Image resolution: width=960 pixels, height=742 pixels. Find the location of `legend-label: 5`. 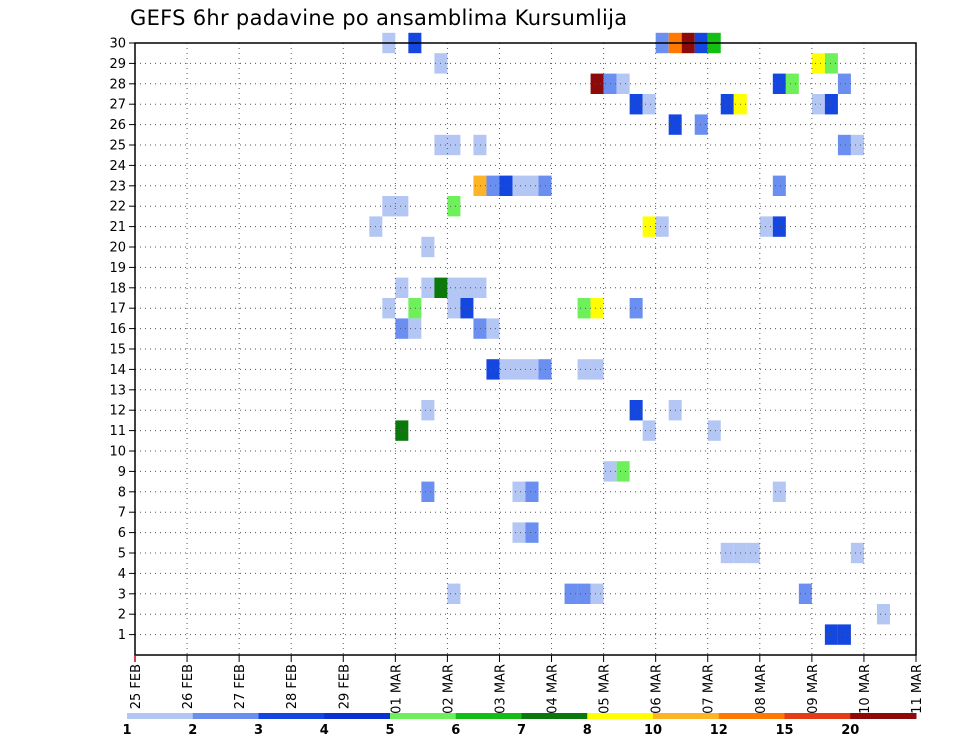

legend-label: 5 is located at coordinates (389, 730).